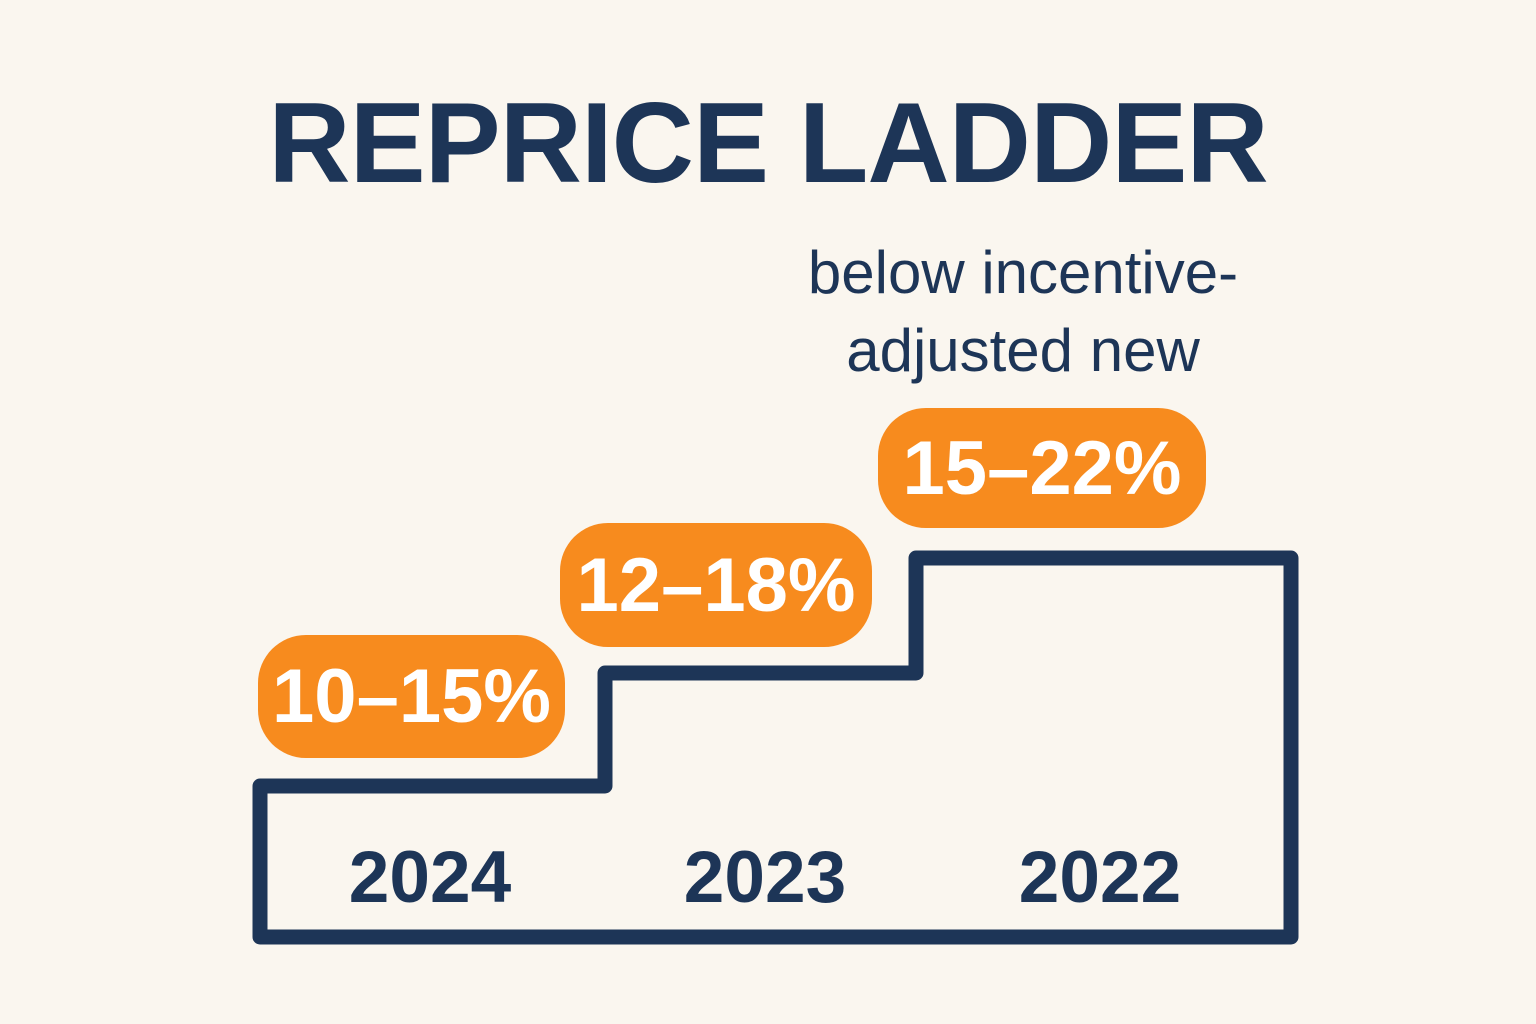  What do you see at coordinates (411, 696) in the screenshot?
I see `value-badge-2024: 10–15%` at bounding box center [411, 696].